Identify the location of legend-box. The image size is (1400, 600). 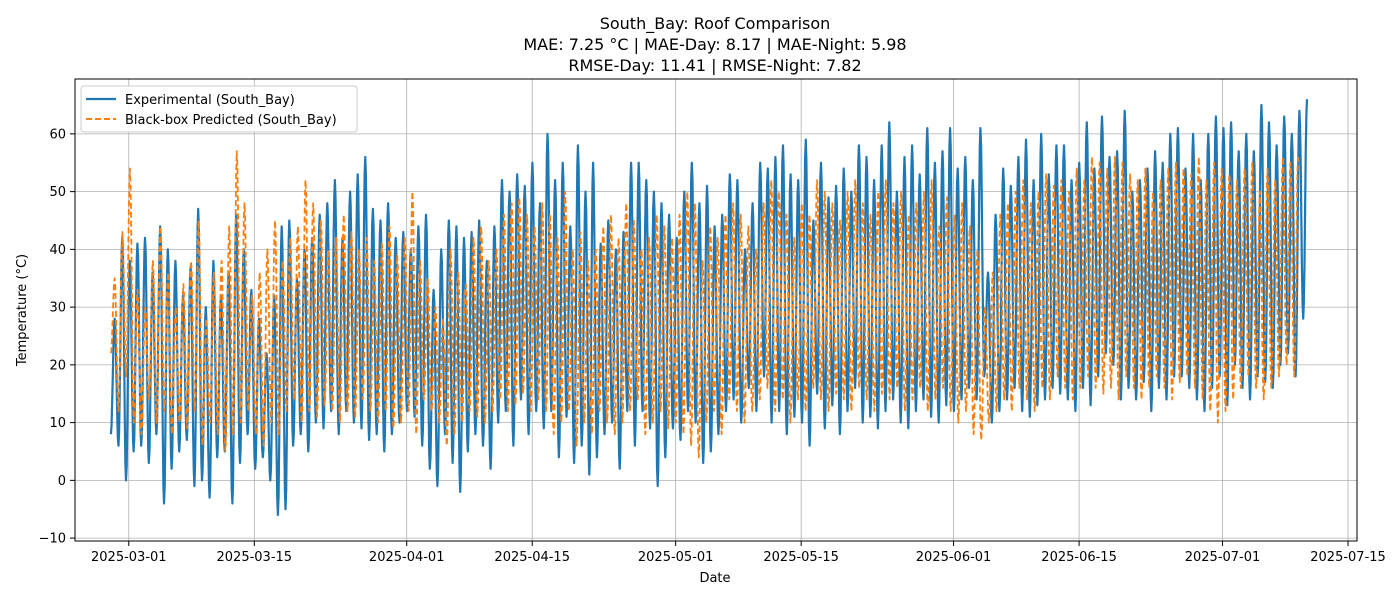
(219, 109).